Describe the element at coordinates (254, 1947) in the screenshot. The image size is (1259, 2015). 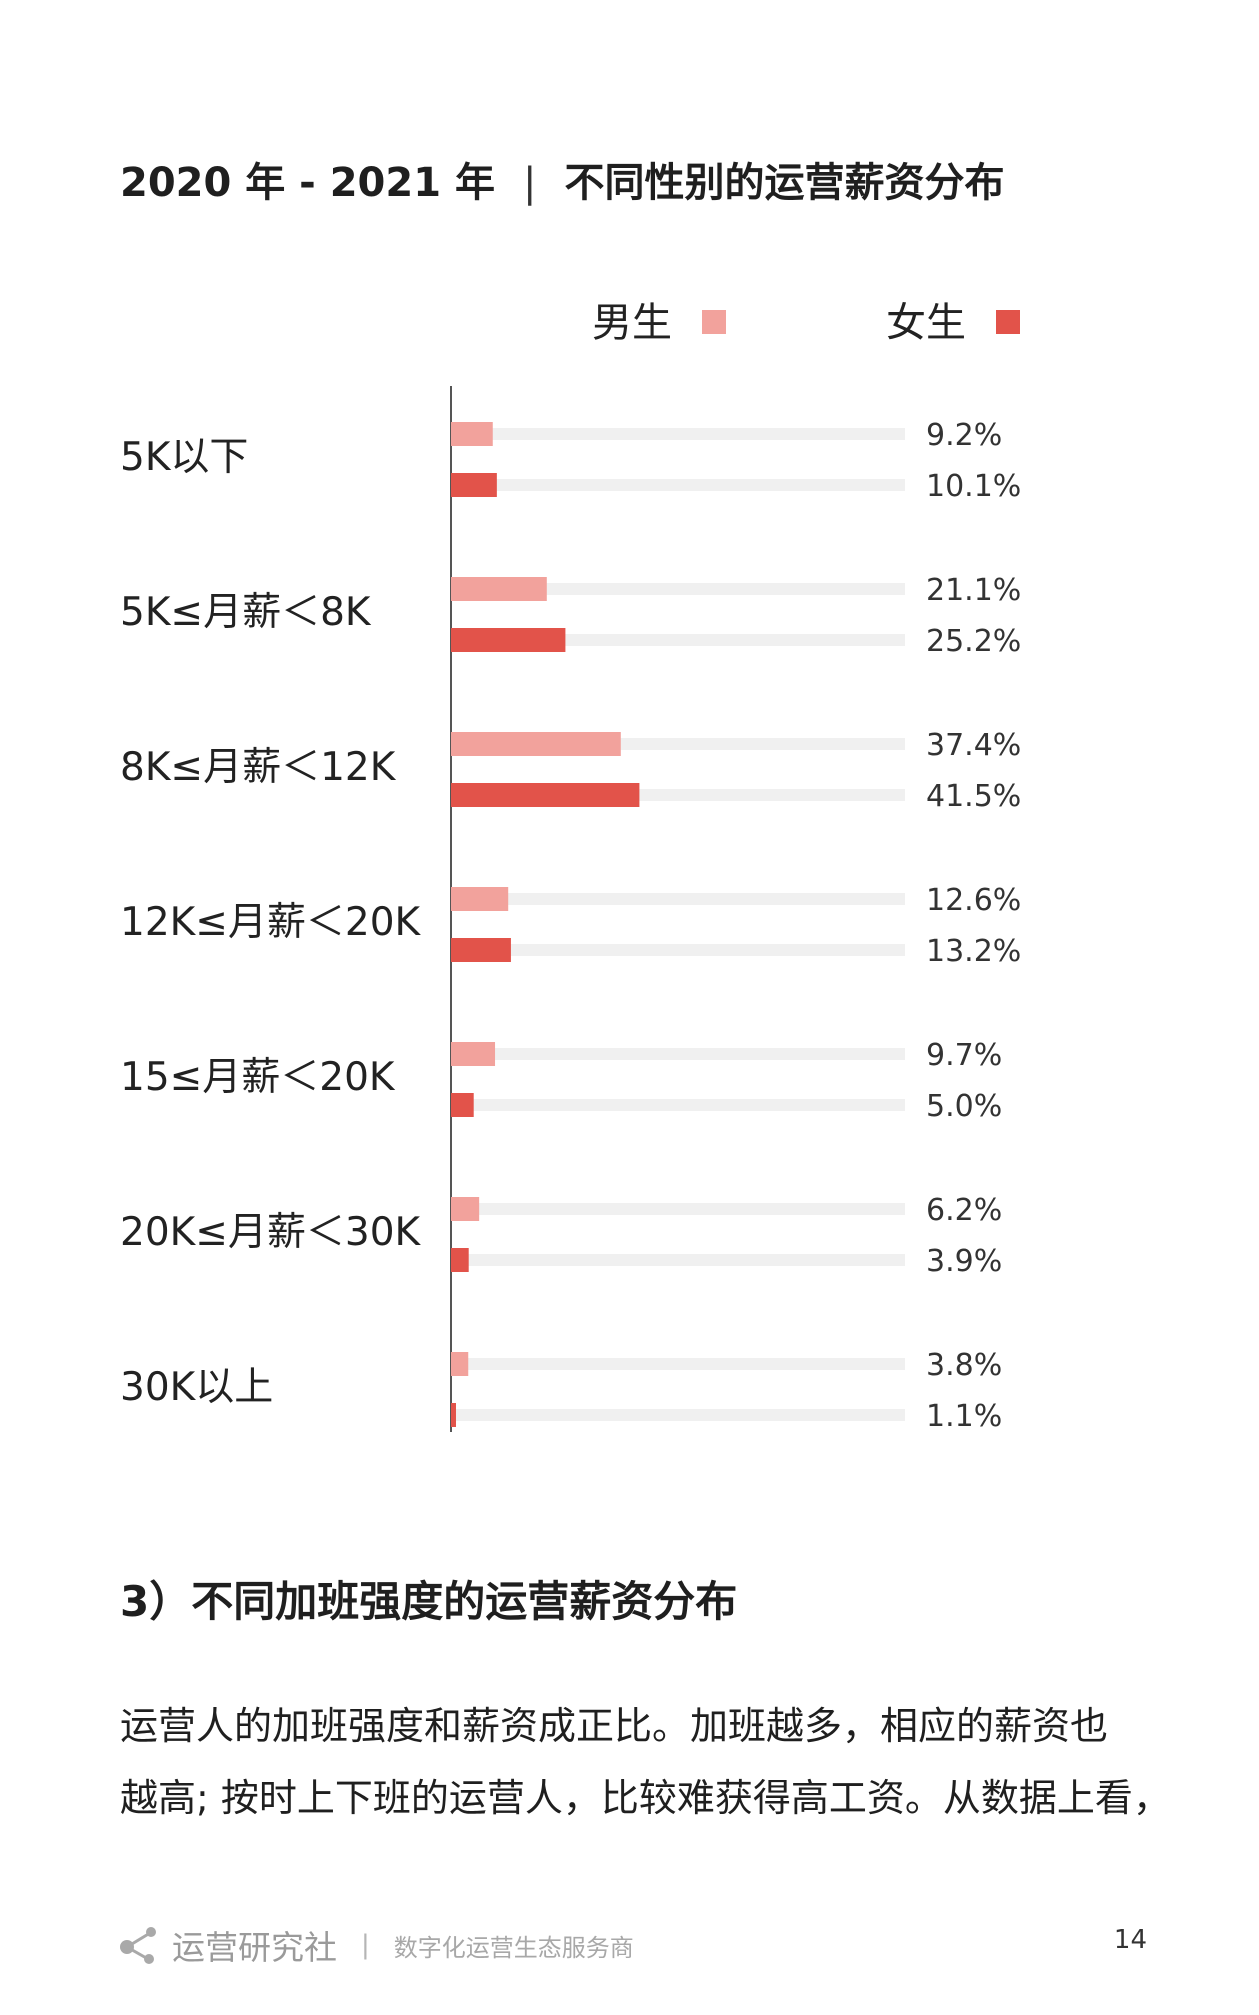
I see `footer-brand: 运营研究社` at that location.